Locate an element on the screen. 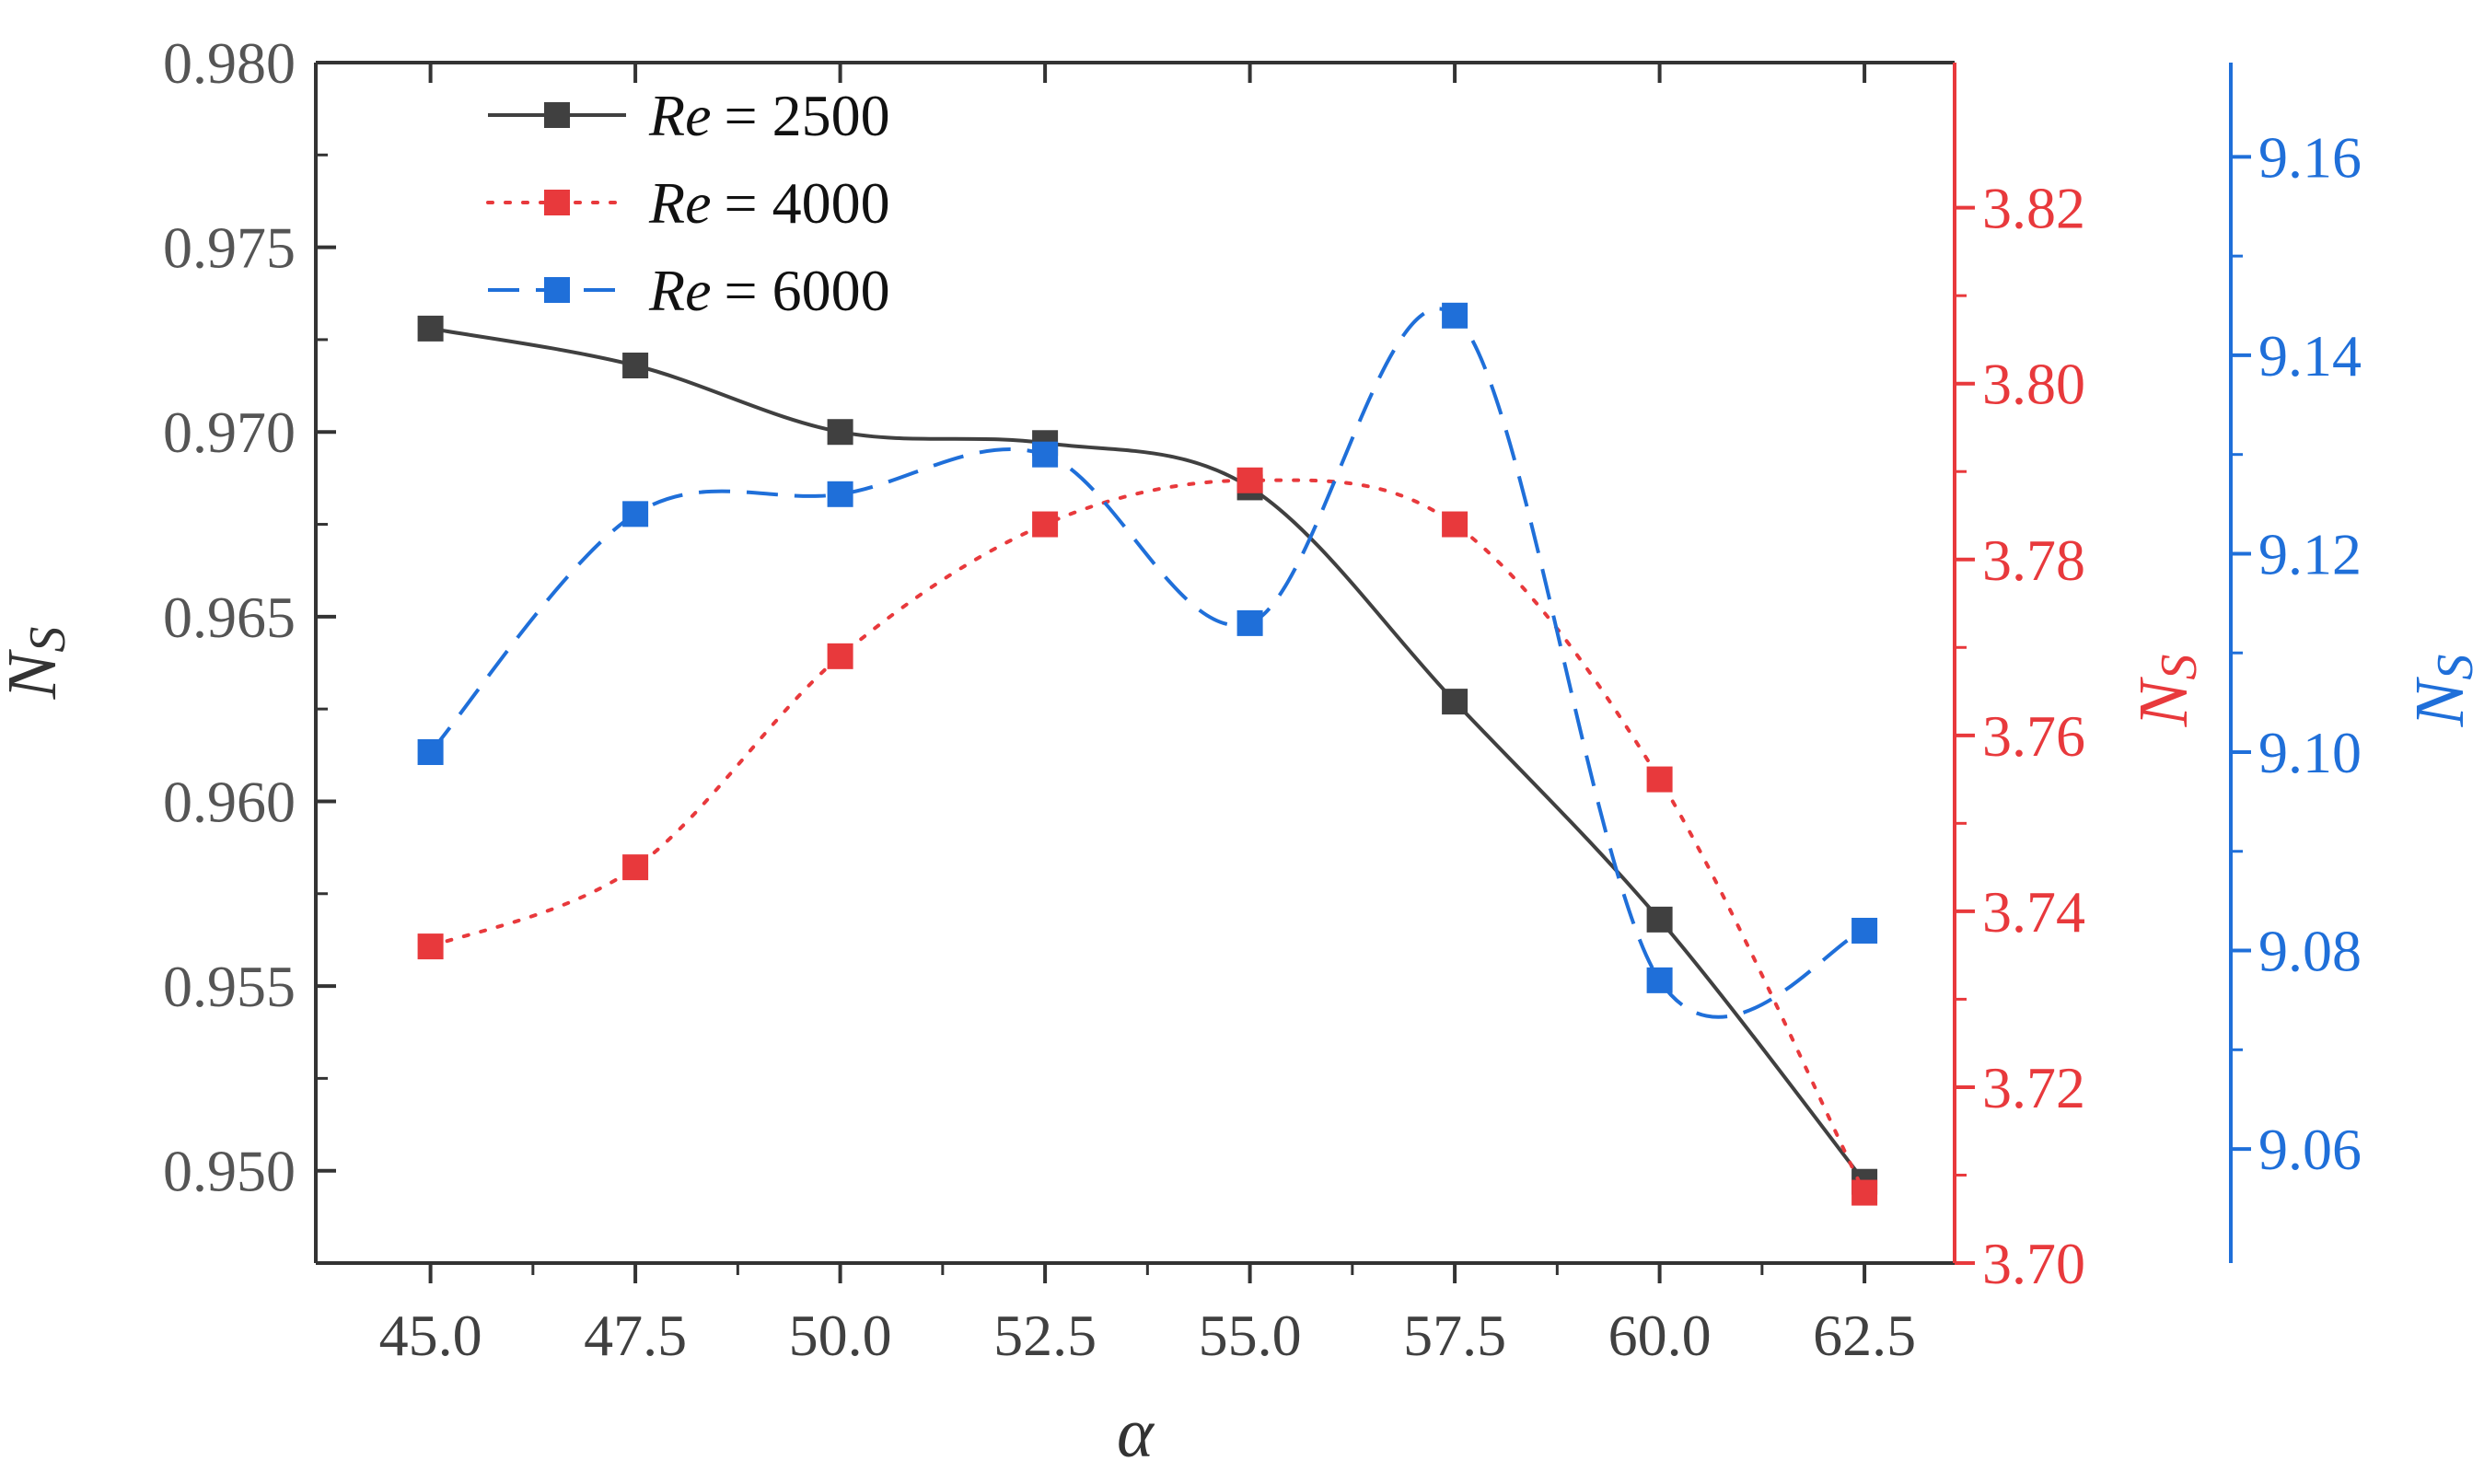 This screenshot has height=1484, width=2484. right1-tick-label: 3.72 is located at coordinates (2033, 1087).